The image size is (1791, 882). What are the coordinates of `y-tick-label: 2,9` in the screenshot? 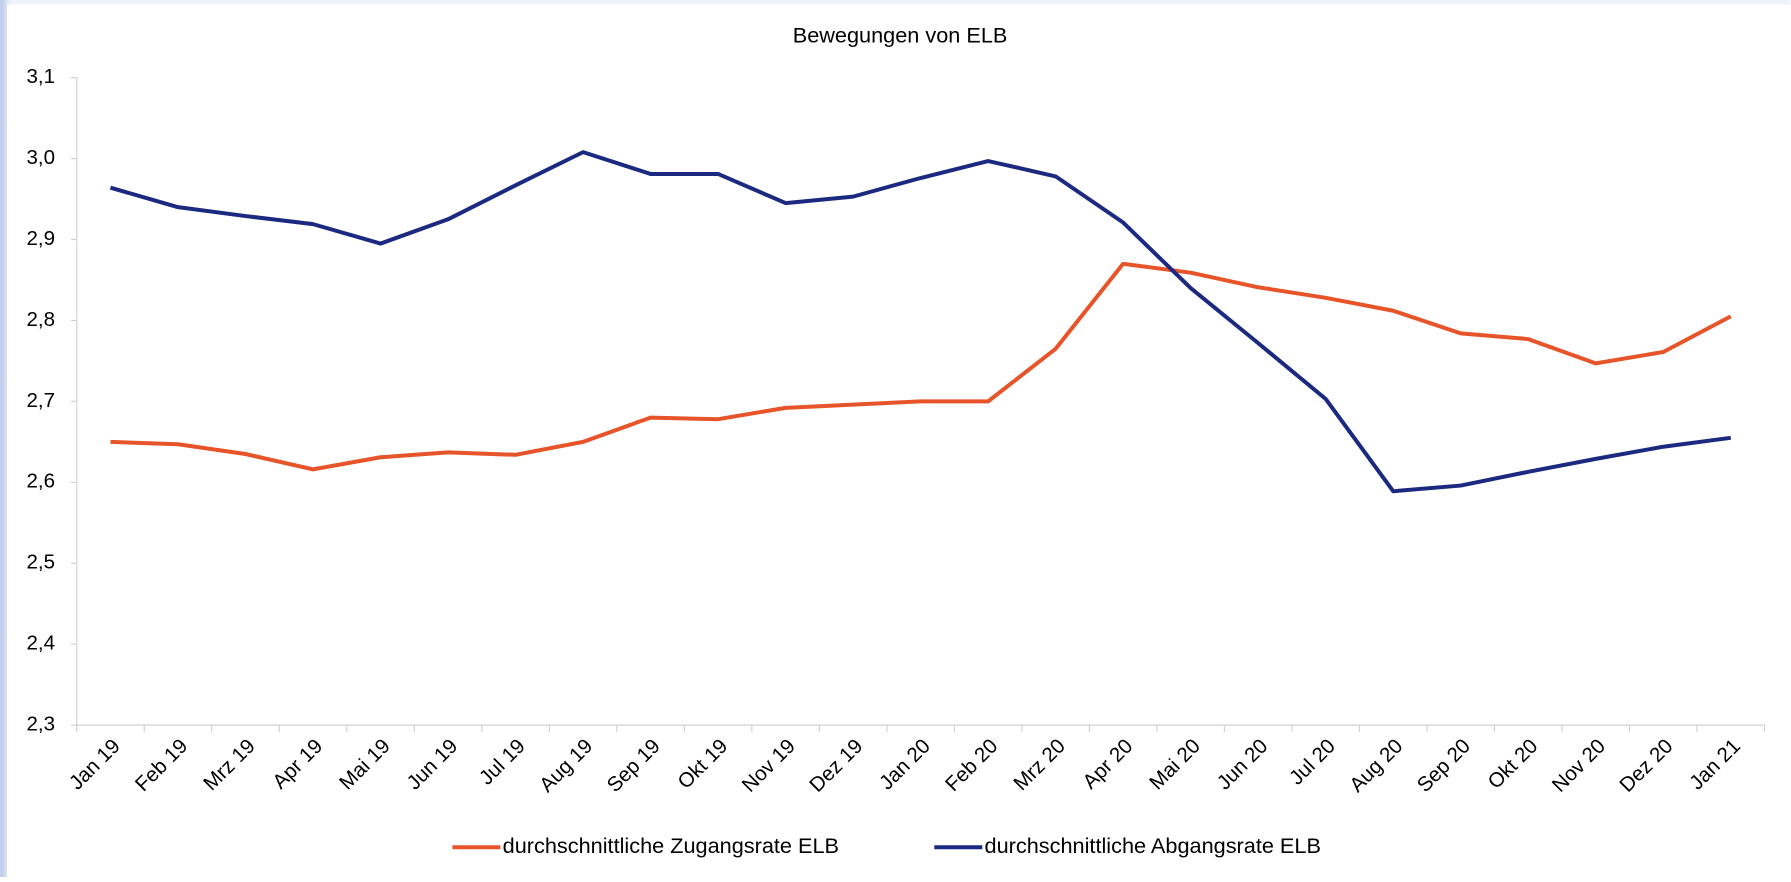 It's located at (40, 238).